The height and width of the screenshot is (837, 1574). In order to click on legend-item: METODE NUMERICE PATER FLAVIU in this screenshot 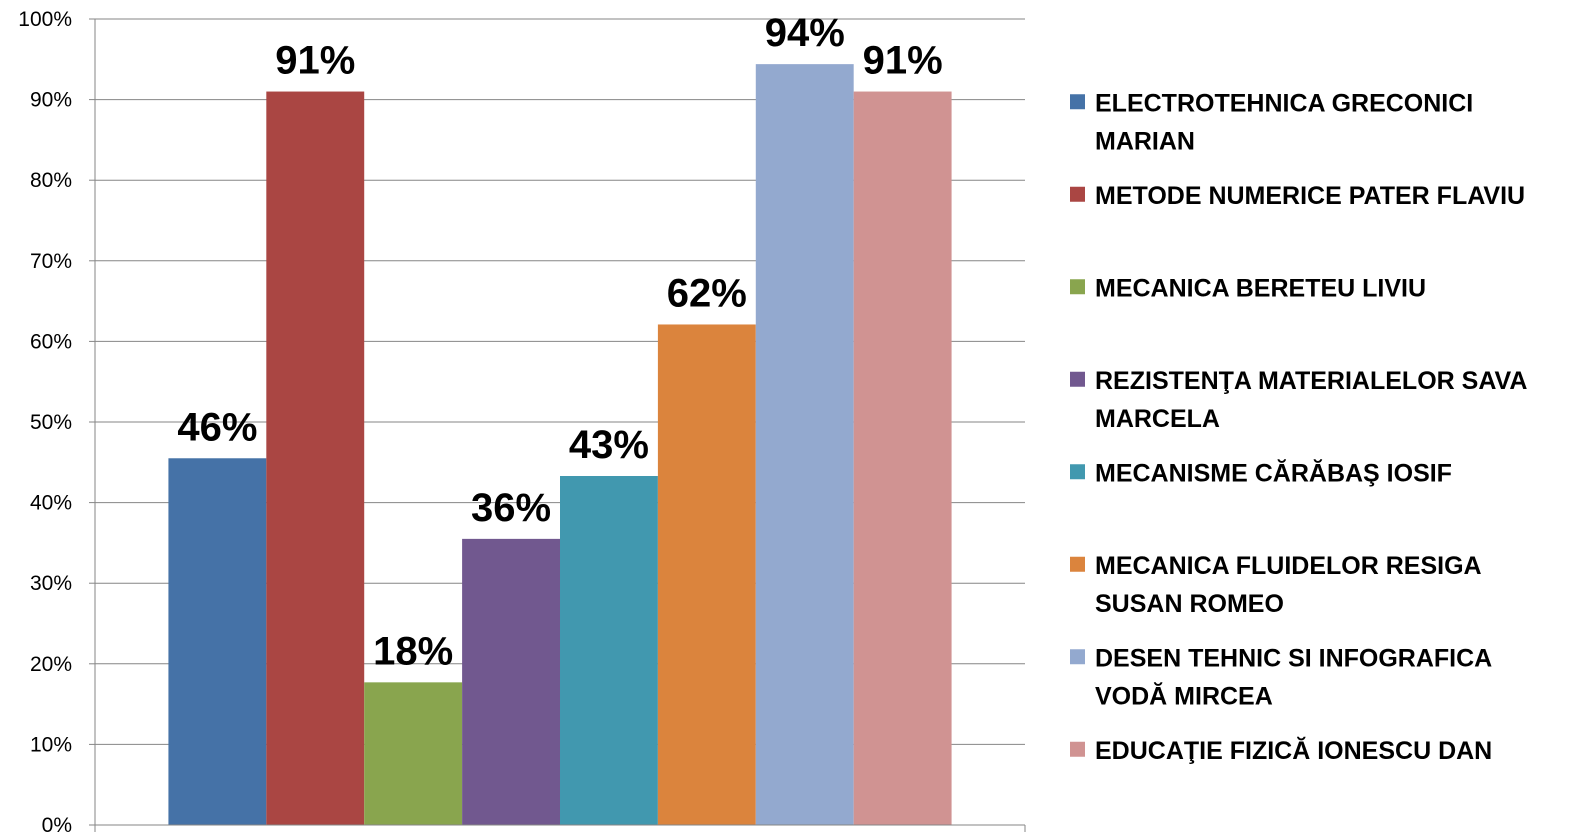, I will do `click(1297, 196)`.